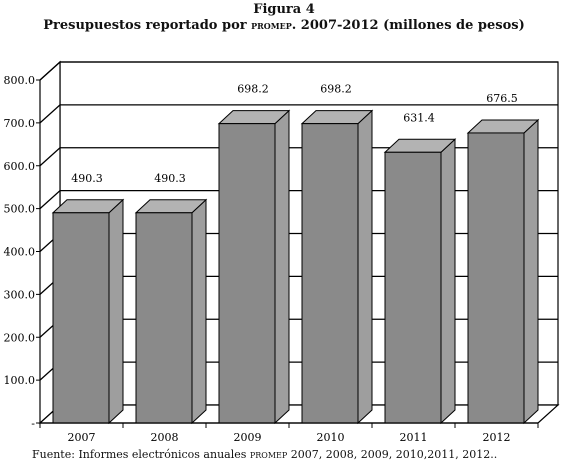 The height and width of the screenshot is (470, 568). I want to click on x-tick-label: 2008, so click(165, 437).